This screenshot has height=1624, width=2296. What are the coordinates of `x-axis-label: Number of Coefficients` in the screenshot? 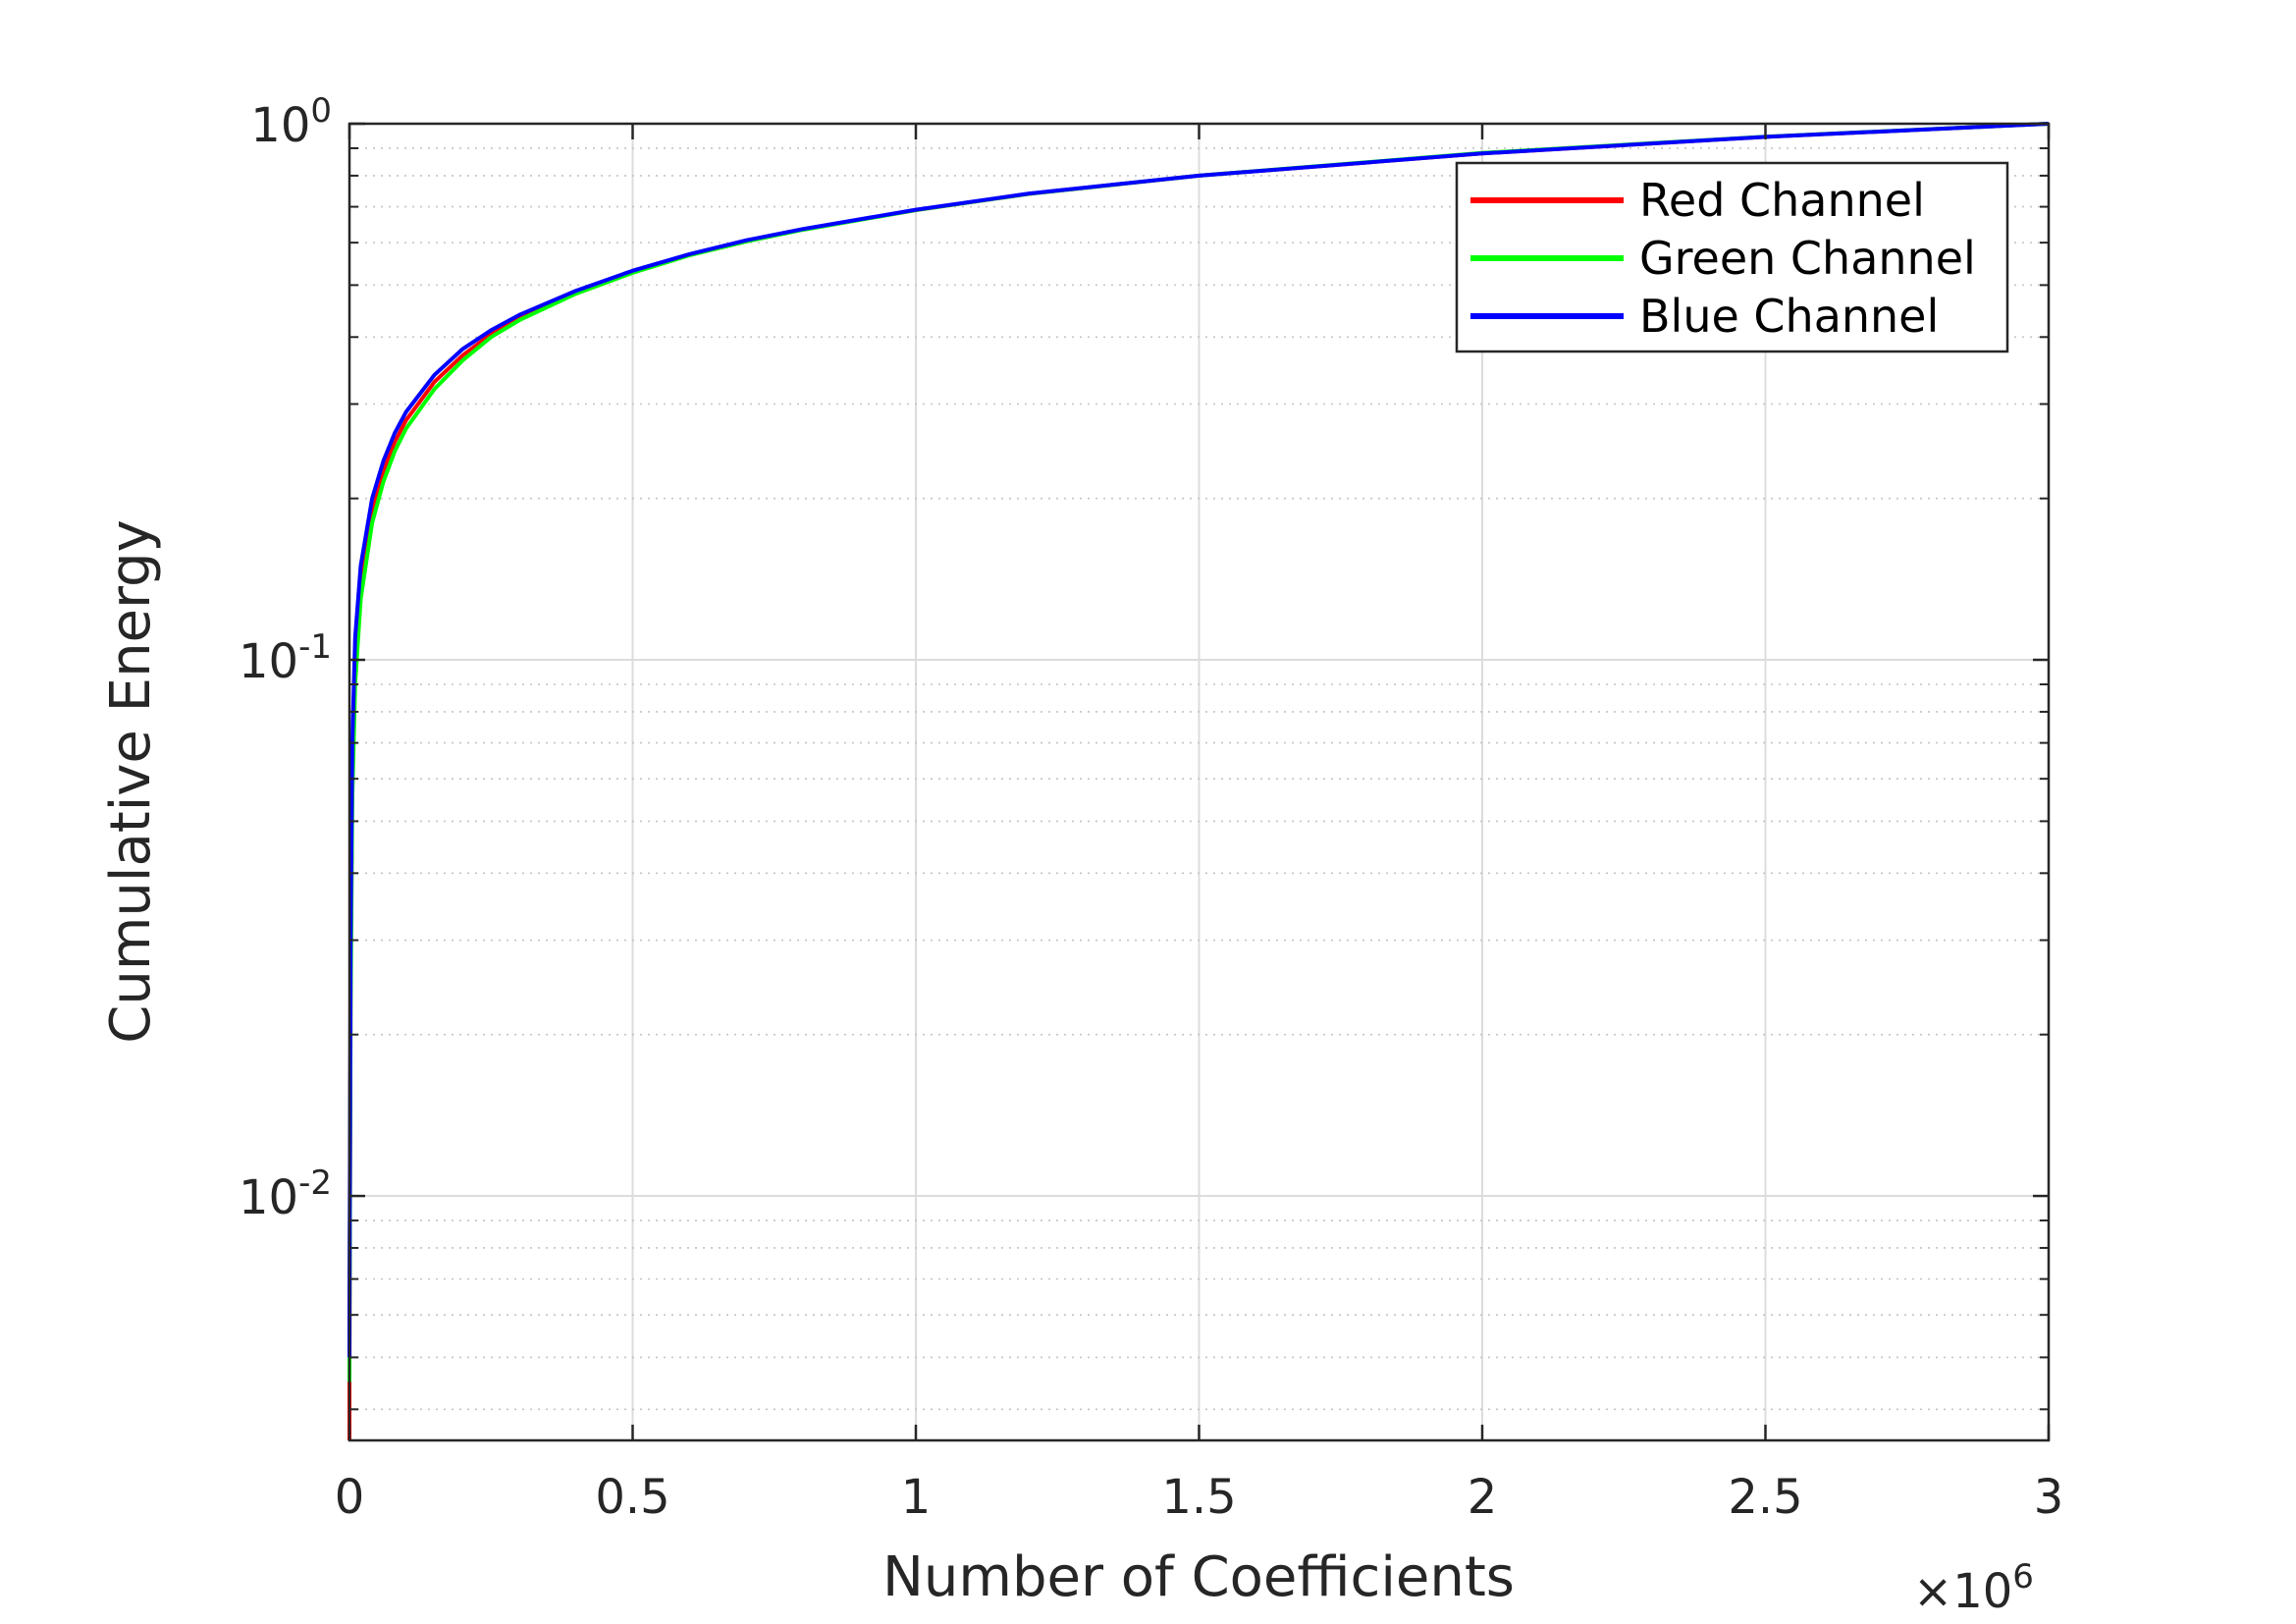 It's located at (1198, 1577).